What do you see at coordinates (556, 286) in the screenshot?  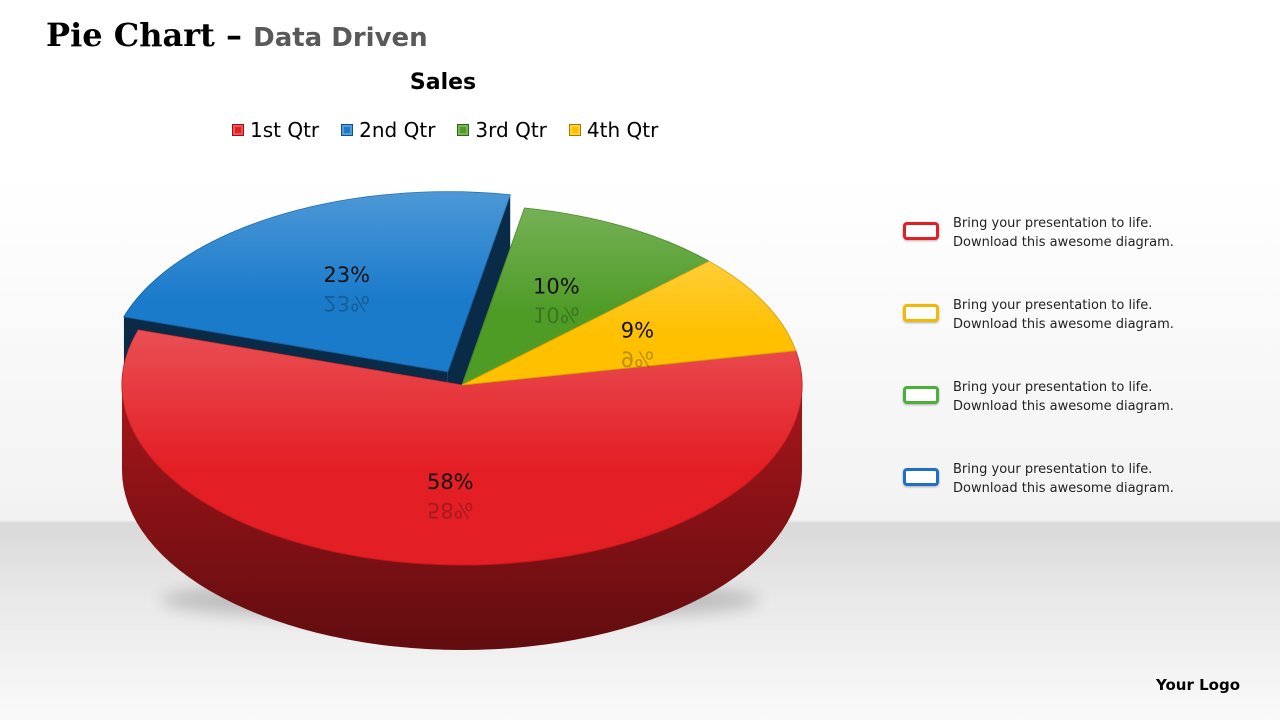 I see `pie-label-3: 10%` at bounding box center [556, 286].